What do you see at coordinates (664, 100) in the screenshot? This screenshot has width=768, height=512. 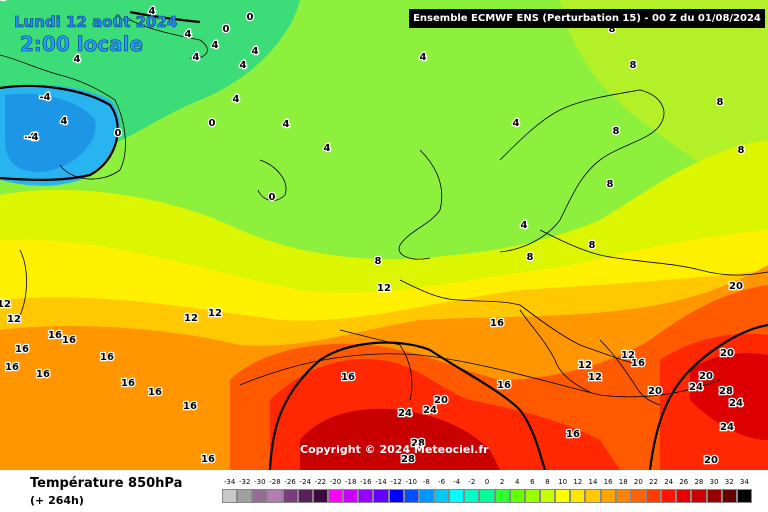 I see `band-north-warm` at bounding box center [664, 100].